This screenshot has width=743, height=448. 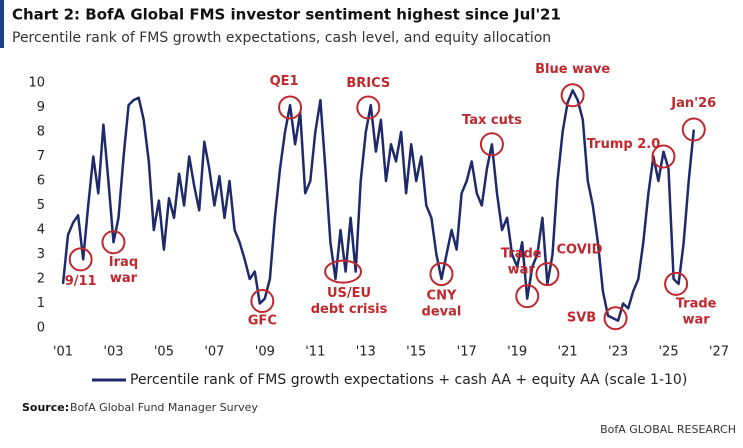 What do you see at coordinates (618, 352) in the screenshot?
I see `x-tick-label: '23` at bounding box center [618, 352].